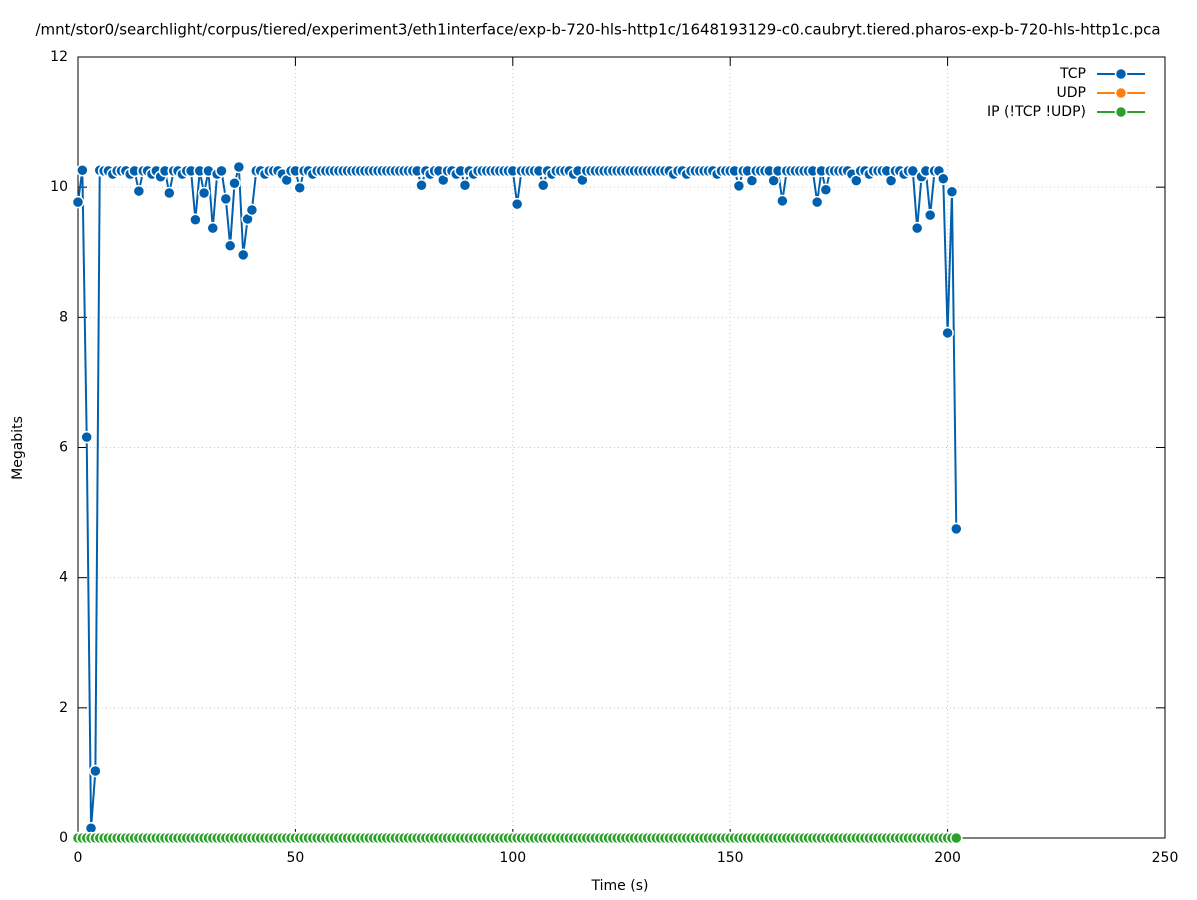  What do you see at coordinates (18, 448) in the screenshot?
I see `y-axis-label: Megabits` at bounding box center [18, 448].